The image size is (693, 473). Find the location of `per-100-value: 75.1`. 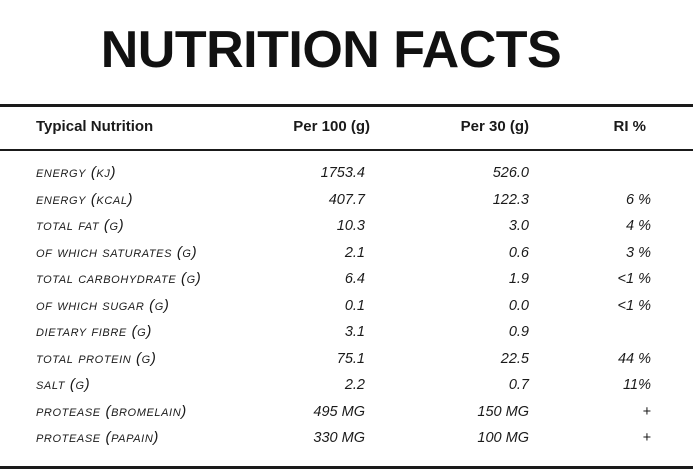

per-100-value: 75.1 is located at coordinates (350, 358).